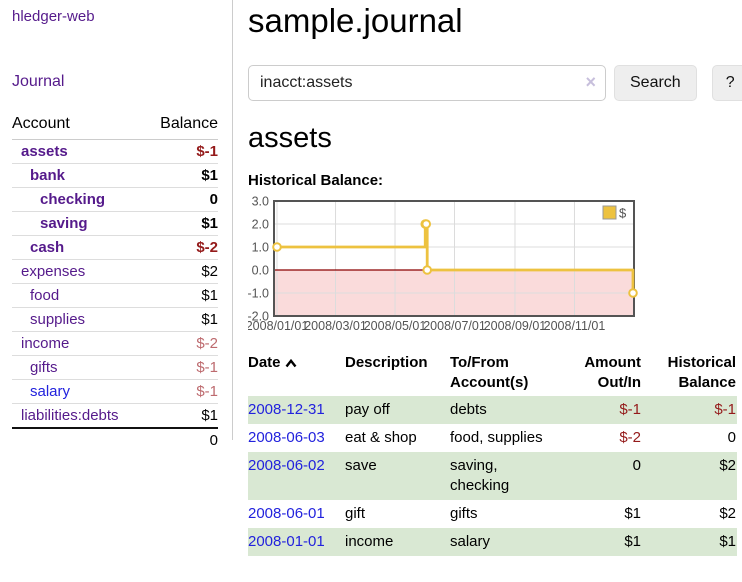 The height and width of the screenshot is (582, 742). What do you see at coordinates (427, 83) in the screenshot?
I see `search-input` at bounding box center [427, 83].